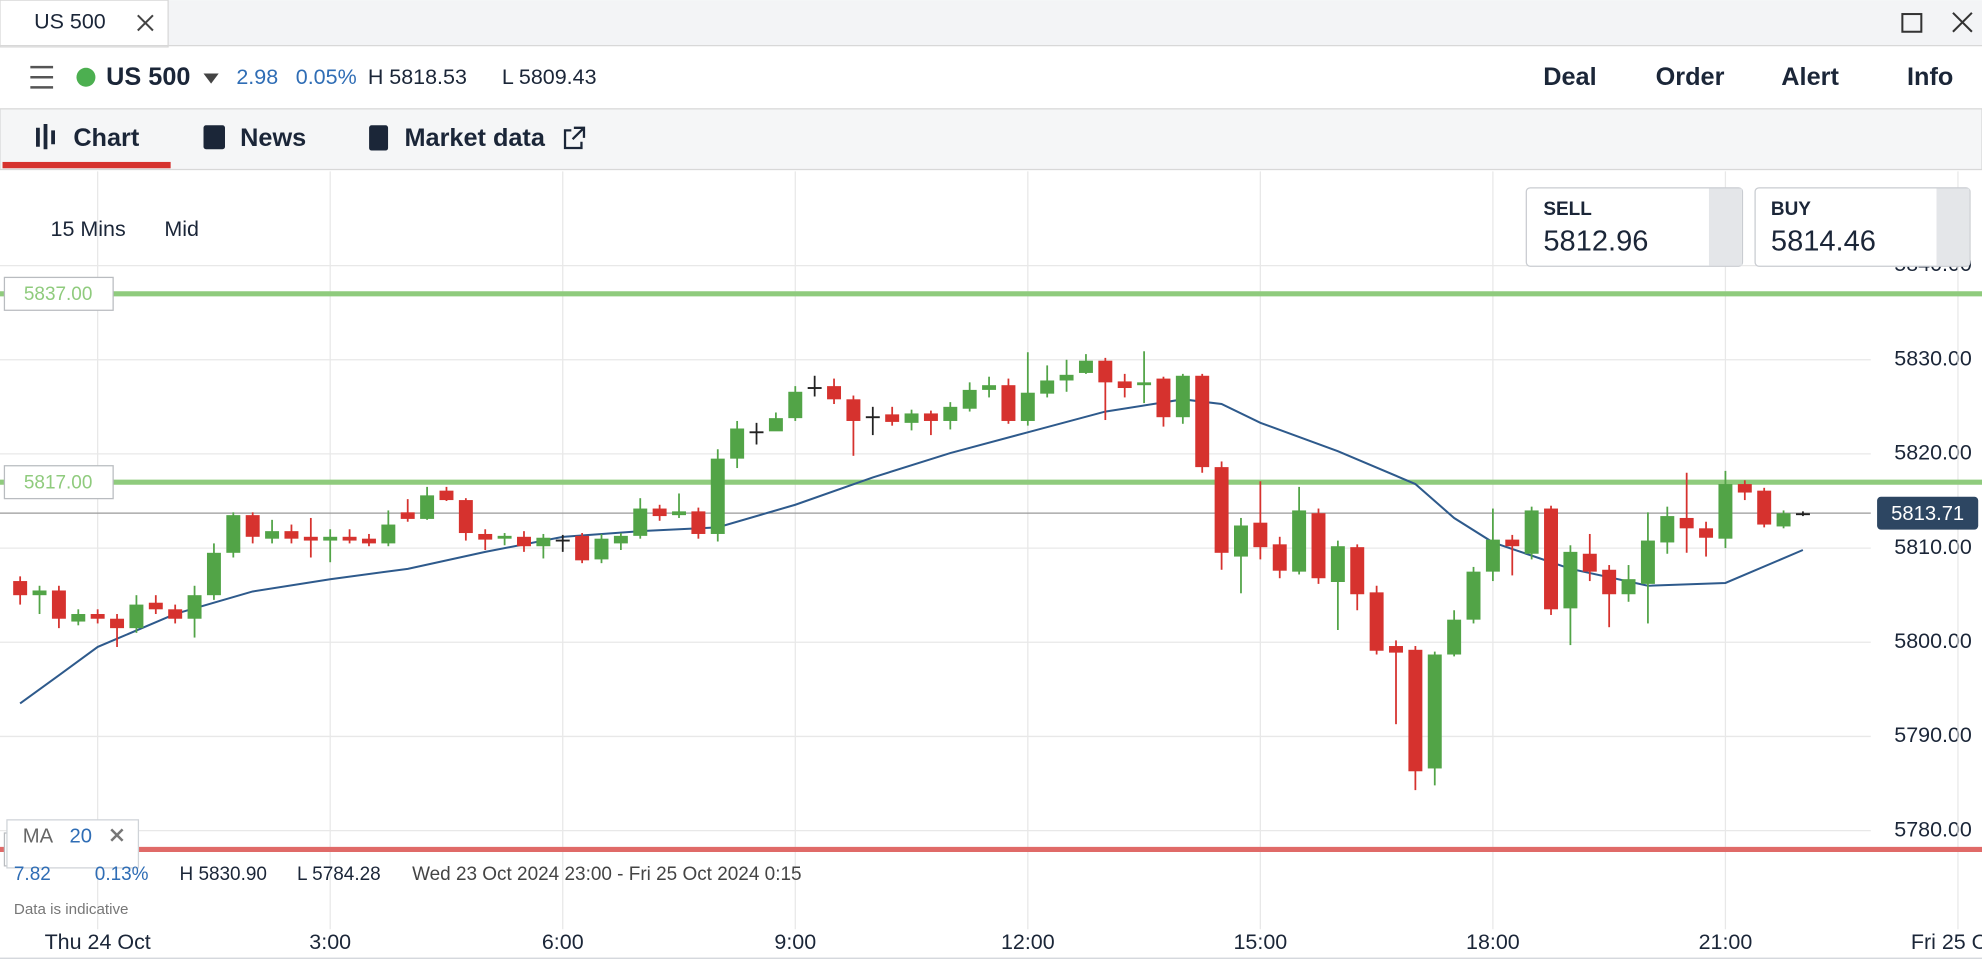 This screenshot has height=966, width=1982. I want to click on indicator-remove, so click(117, 835).